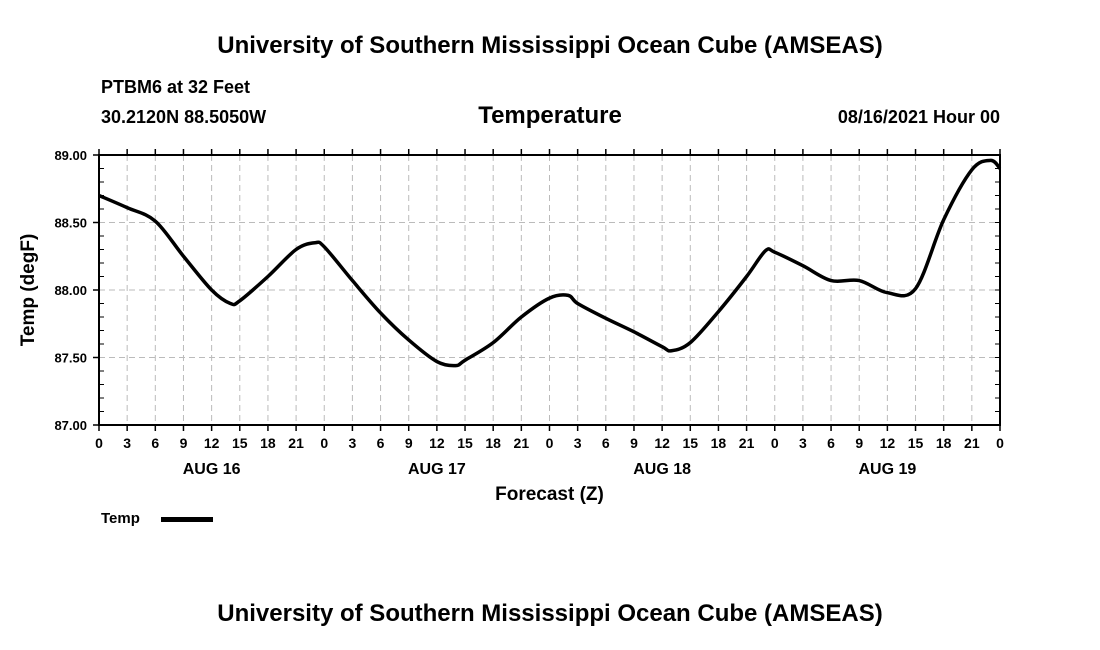 The height and width of the screenshot is (650, 1100). Describe the element at coordinates (70, 425) in the screenshot. I see `y-tick-label: 87.00` at that location.